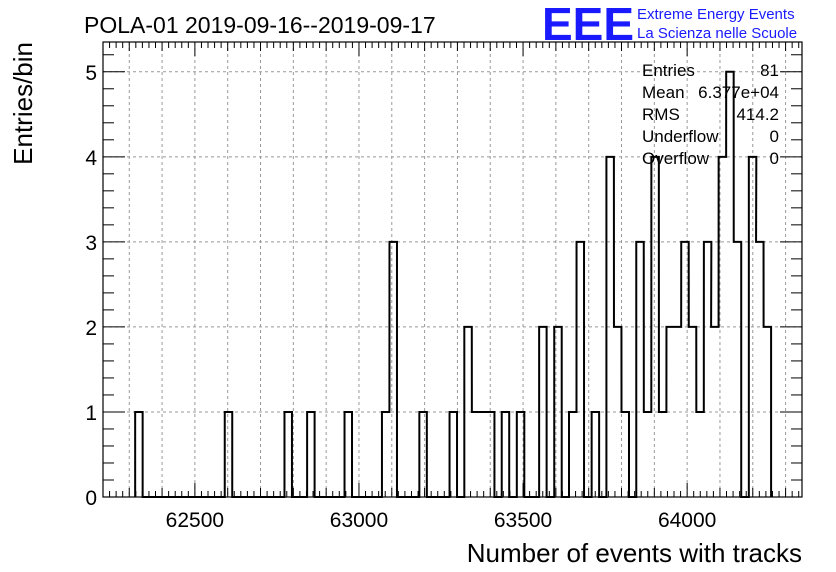  Describe the element at coordinates (774, 158) in the screenshot. I see `stats-overflow-value: 0` at that location.